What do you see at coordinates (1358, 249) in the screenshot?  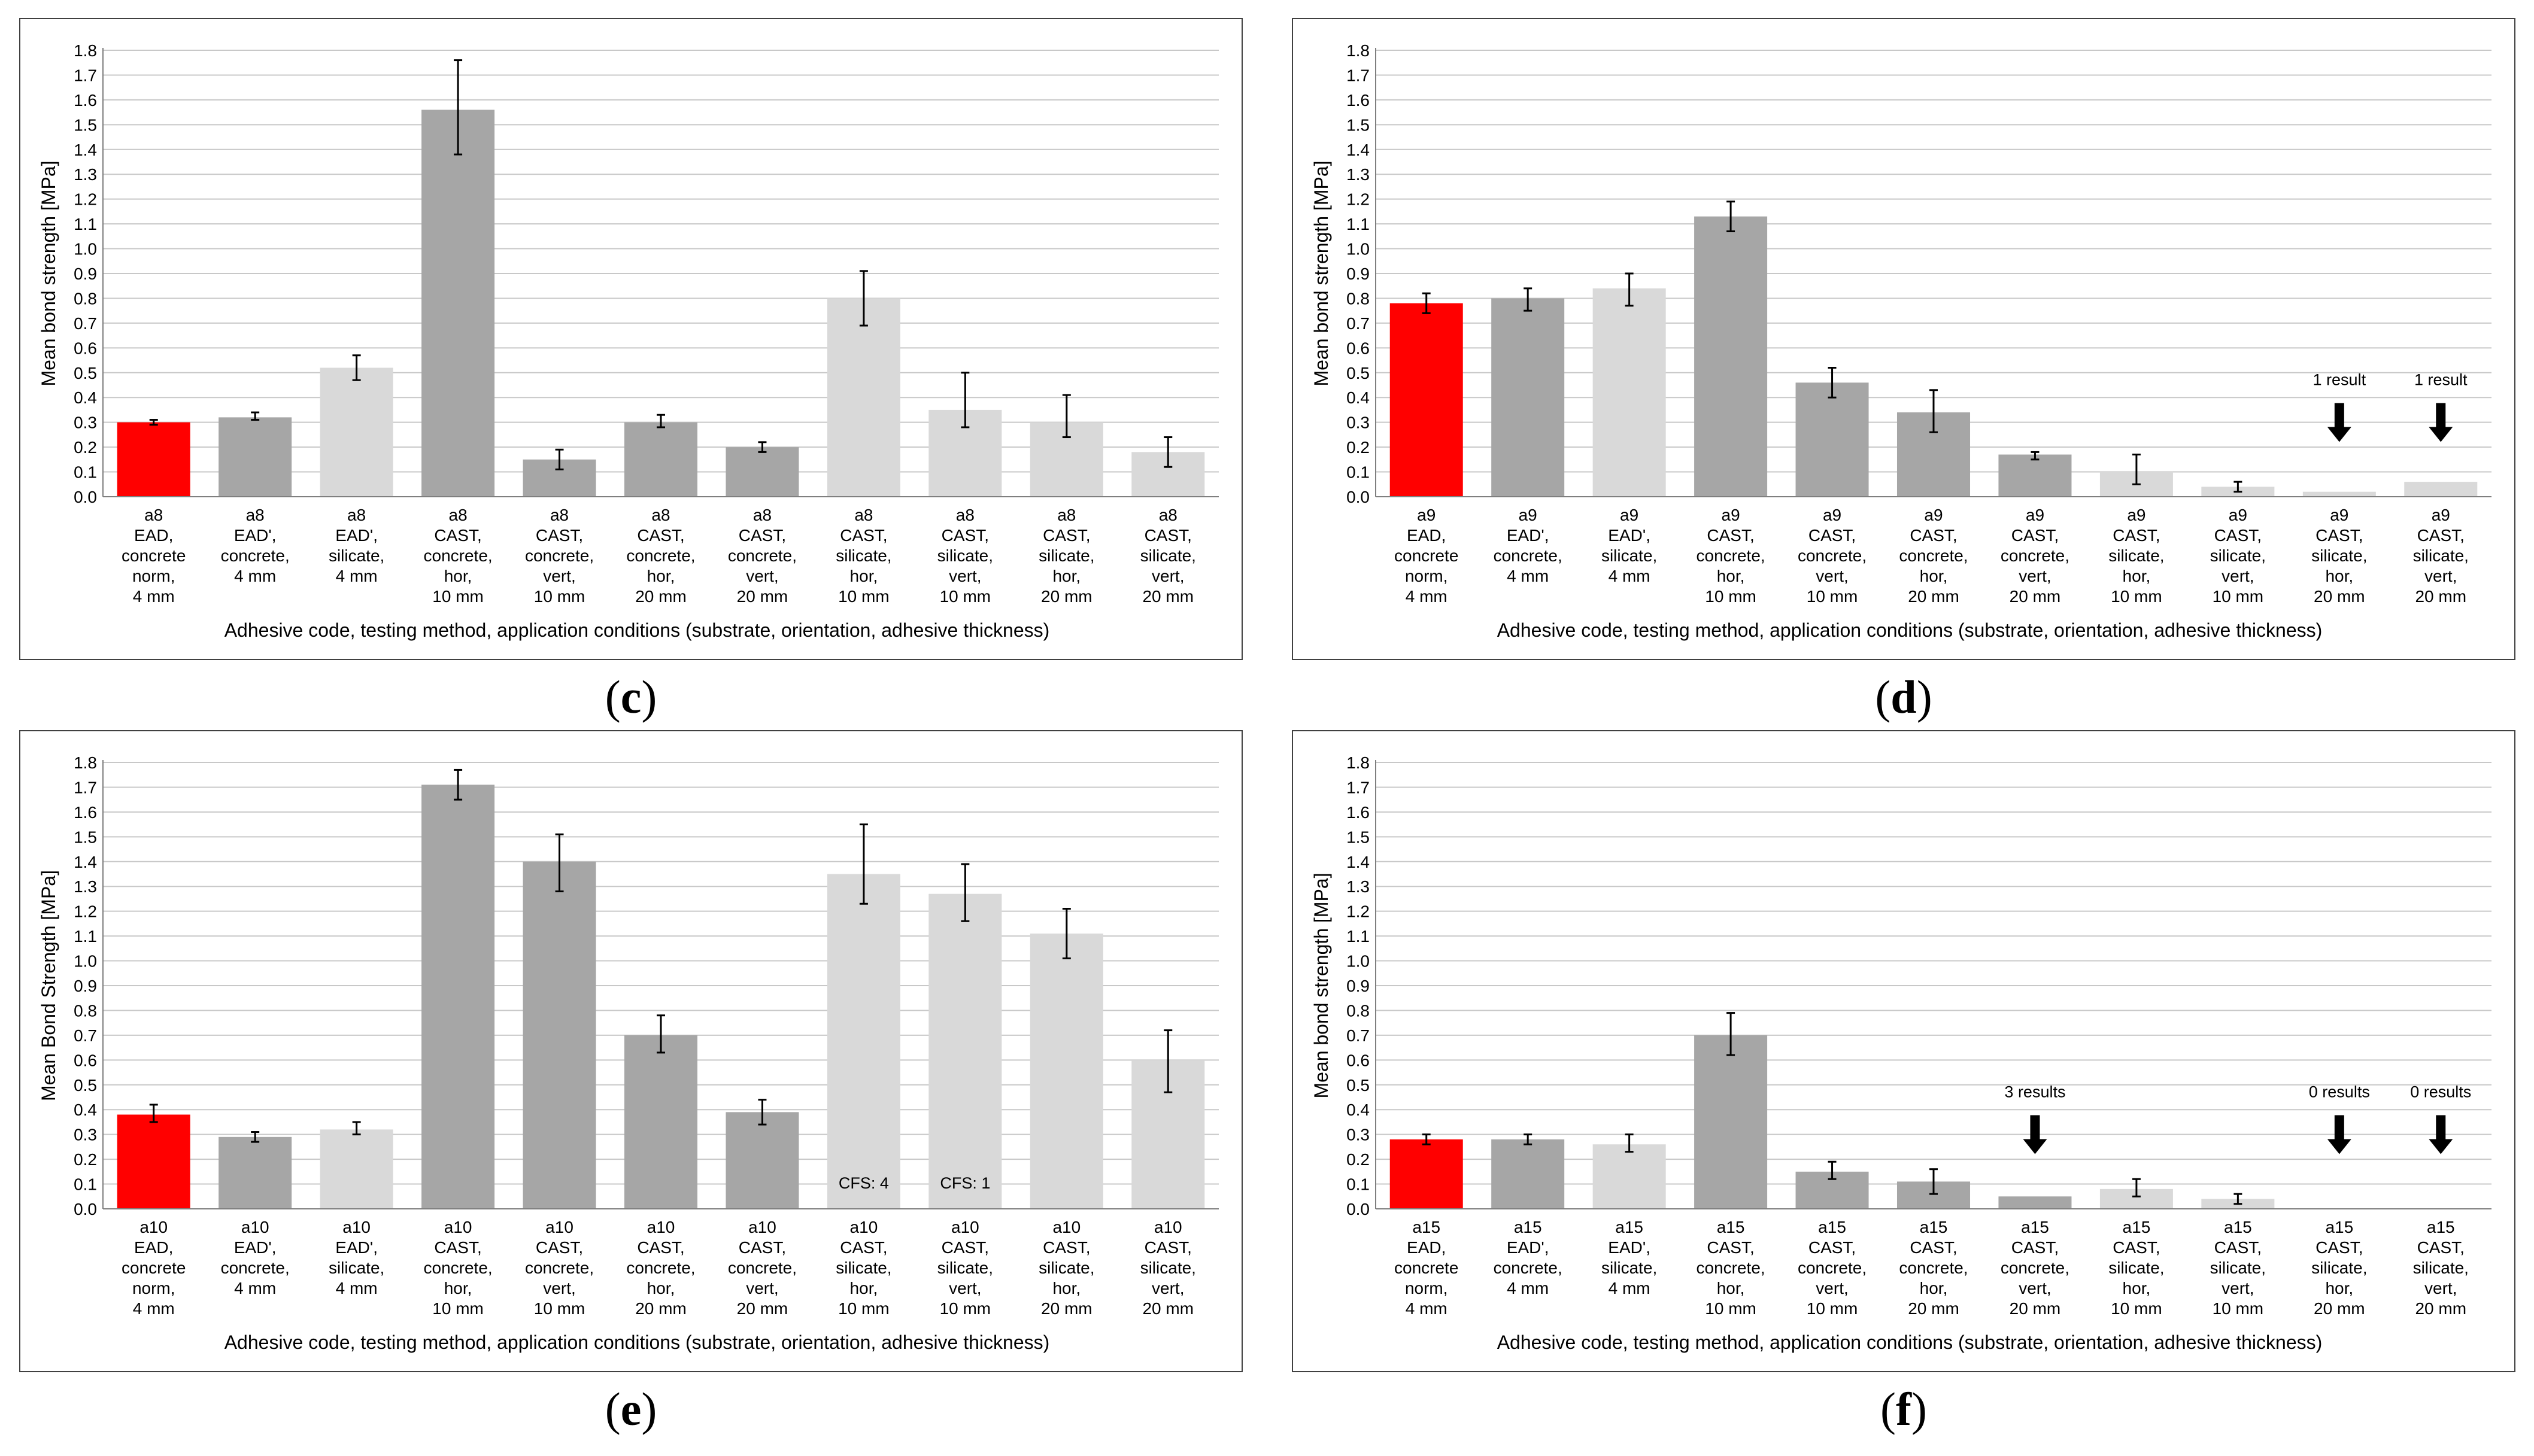 I see `y-tick-label: 1.0` at bounding box center [1358, 249].